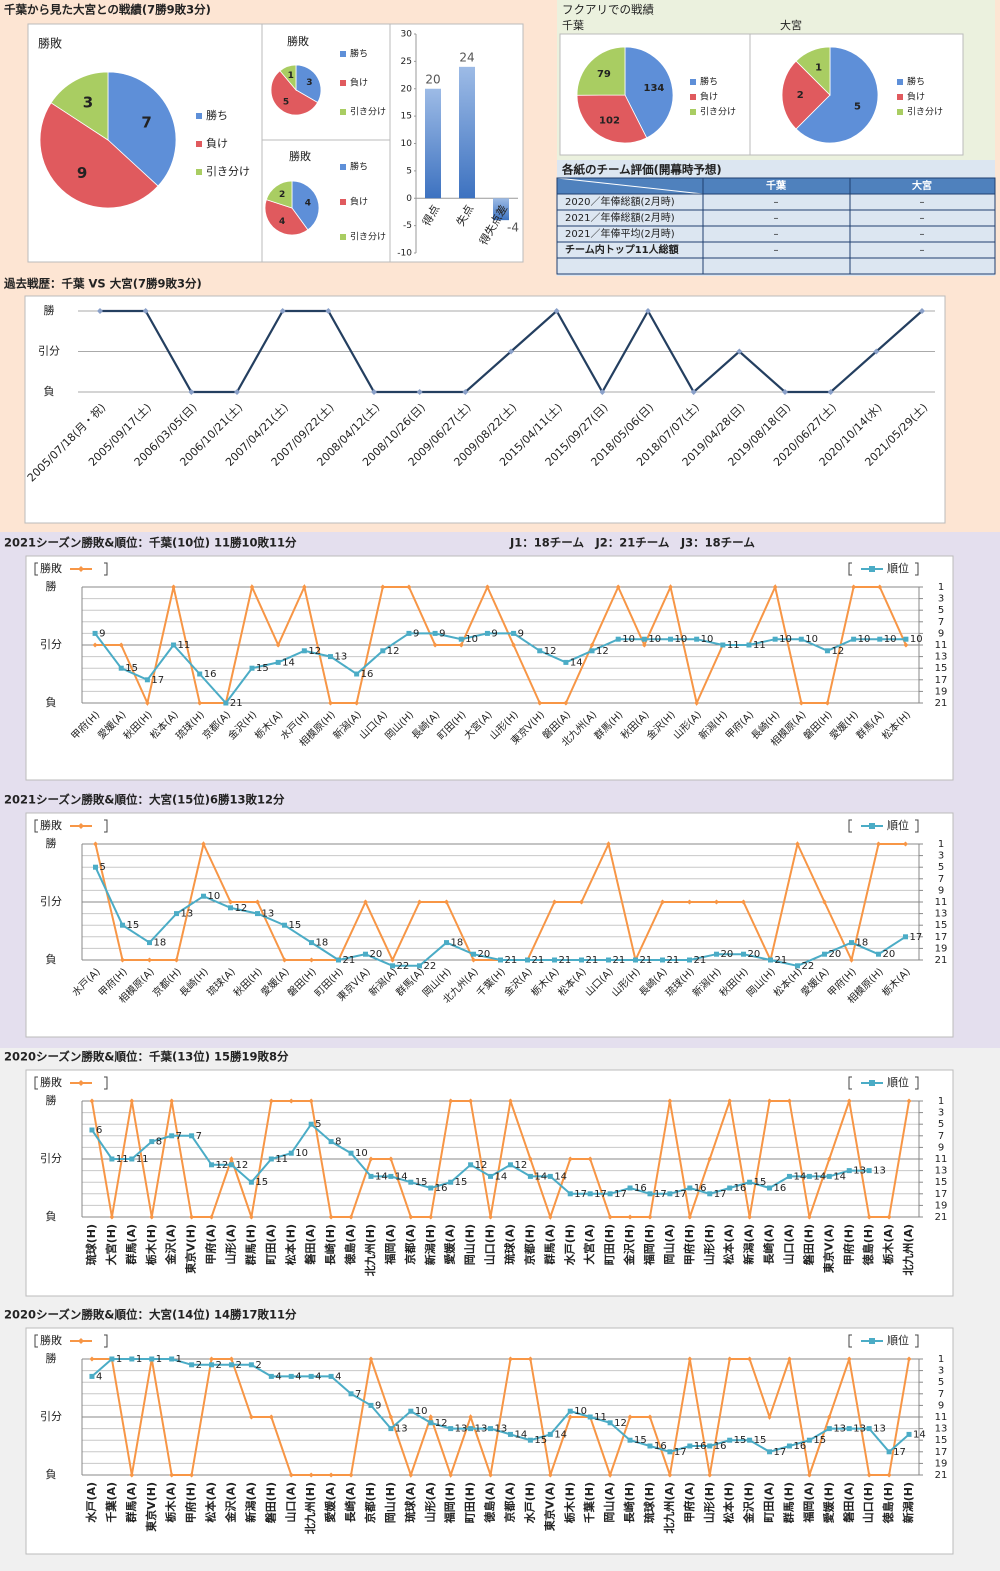 The width and height of the screenshot is (1000, 1571). What do you see at coordinates (359, 54) in the screenshot?
I see `legend-label: 勝ち` at bounding box center [359, 54].